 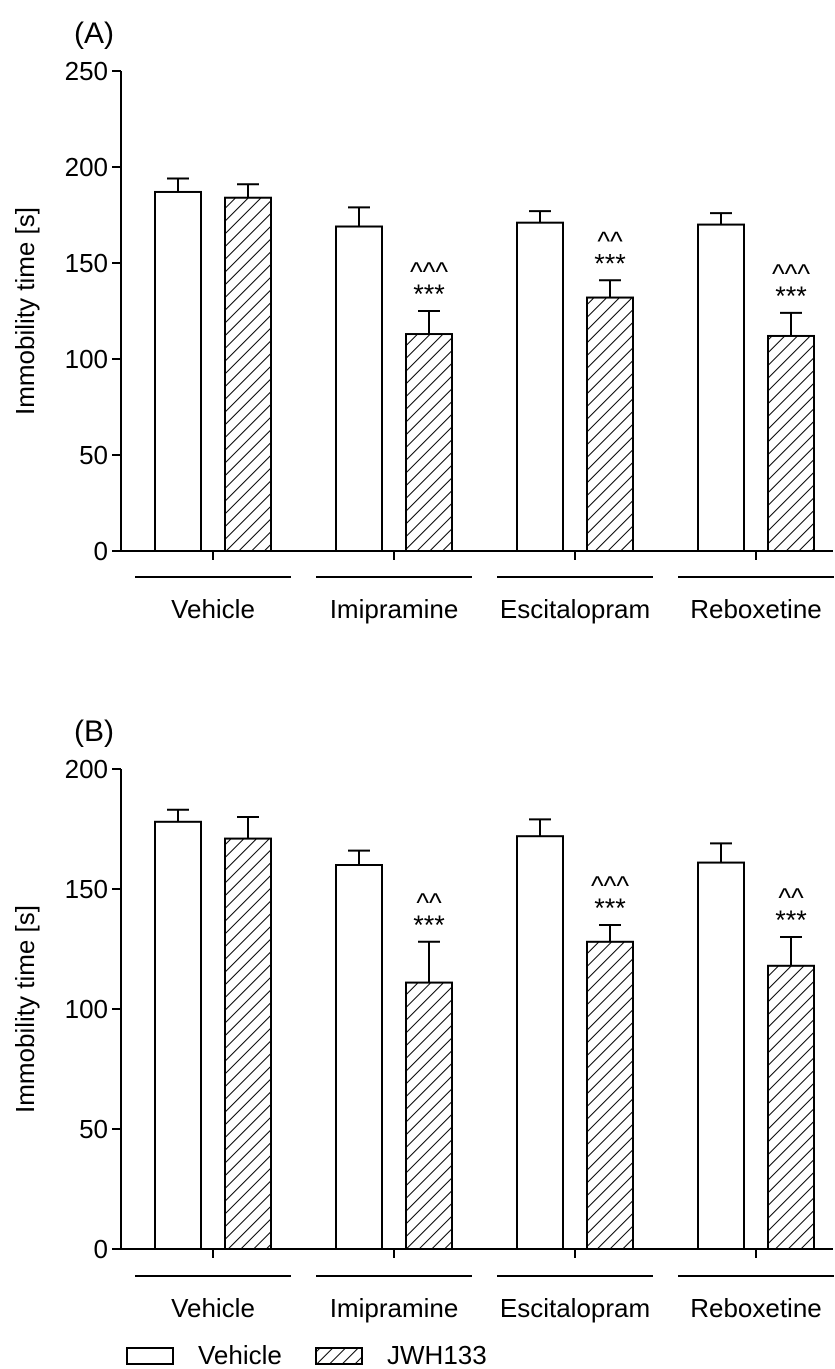 What do you see at coordinates (94, 33) in the screenshot?
I see `panel-label: (A)` at bounding box center [94, 33].